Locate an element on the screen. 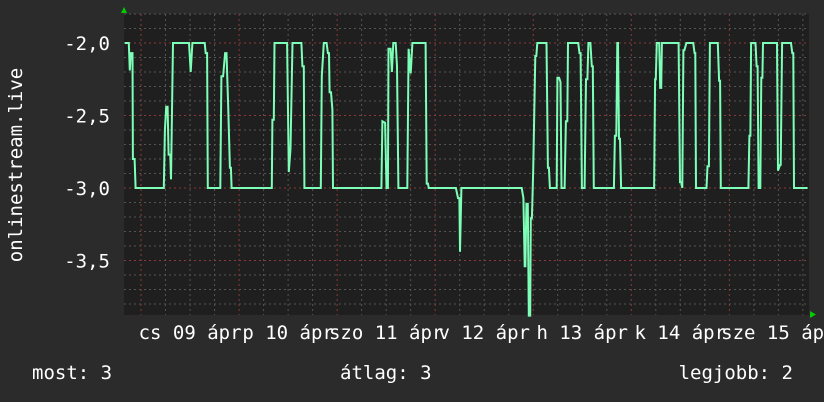  x-tick-label: szo 11 ápr is located at coordinates (386, 333).